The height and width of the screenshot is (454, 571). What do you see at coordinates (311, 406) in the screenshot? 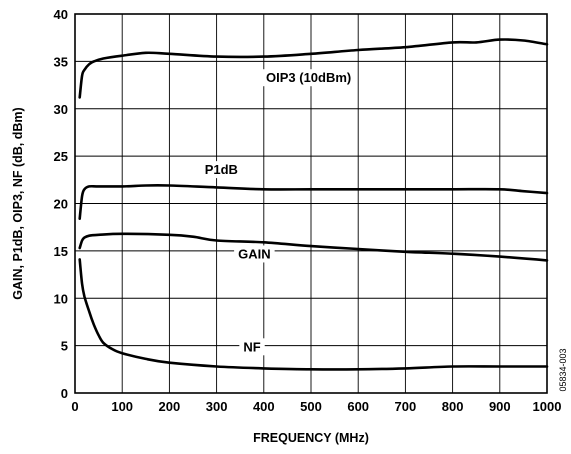
I see `x-tick-label: 500` at bounding box center [311, 406].